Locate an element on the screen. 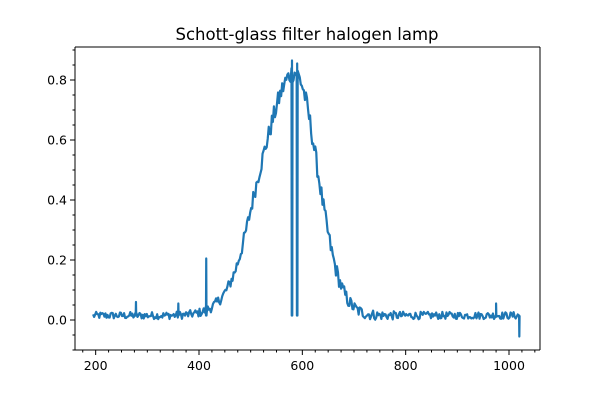 Image resolution: width=600 pixels, height=400 pixels. x-tick-label: 1000 is located at coordinates (509, 365).